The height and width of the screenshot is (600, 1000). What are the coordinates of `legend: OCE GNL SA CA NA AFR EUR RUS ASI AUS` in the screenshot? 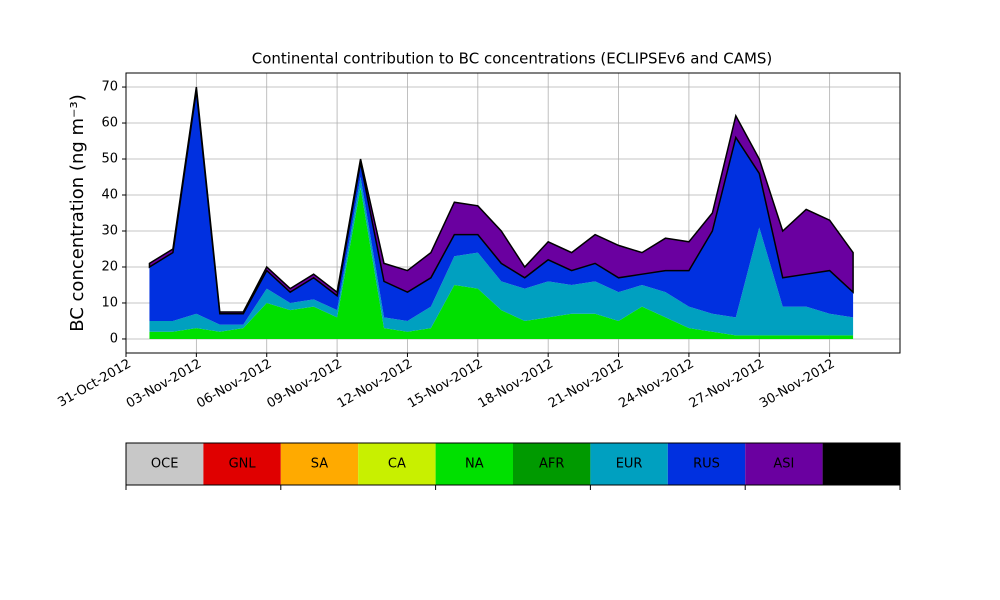 It's located at (513, 464).